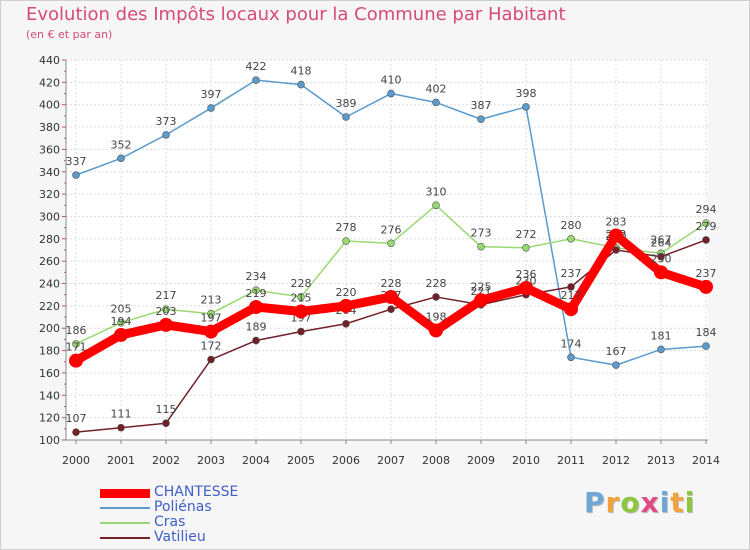 This screenshot has height=550, width=750. I want to click on y-tick-label: 340, so click(49, 172).